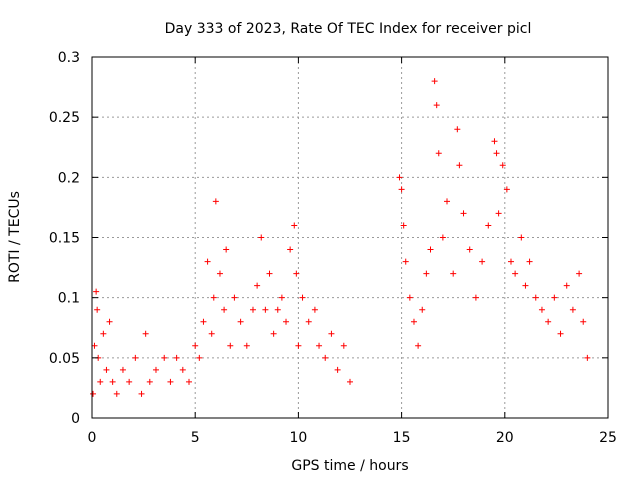  What do you see at coordinates (69, 58) in the screenshot?
I see `y-tick-label: 0.3` at bounding box center [69, 58].